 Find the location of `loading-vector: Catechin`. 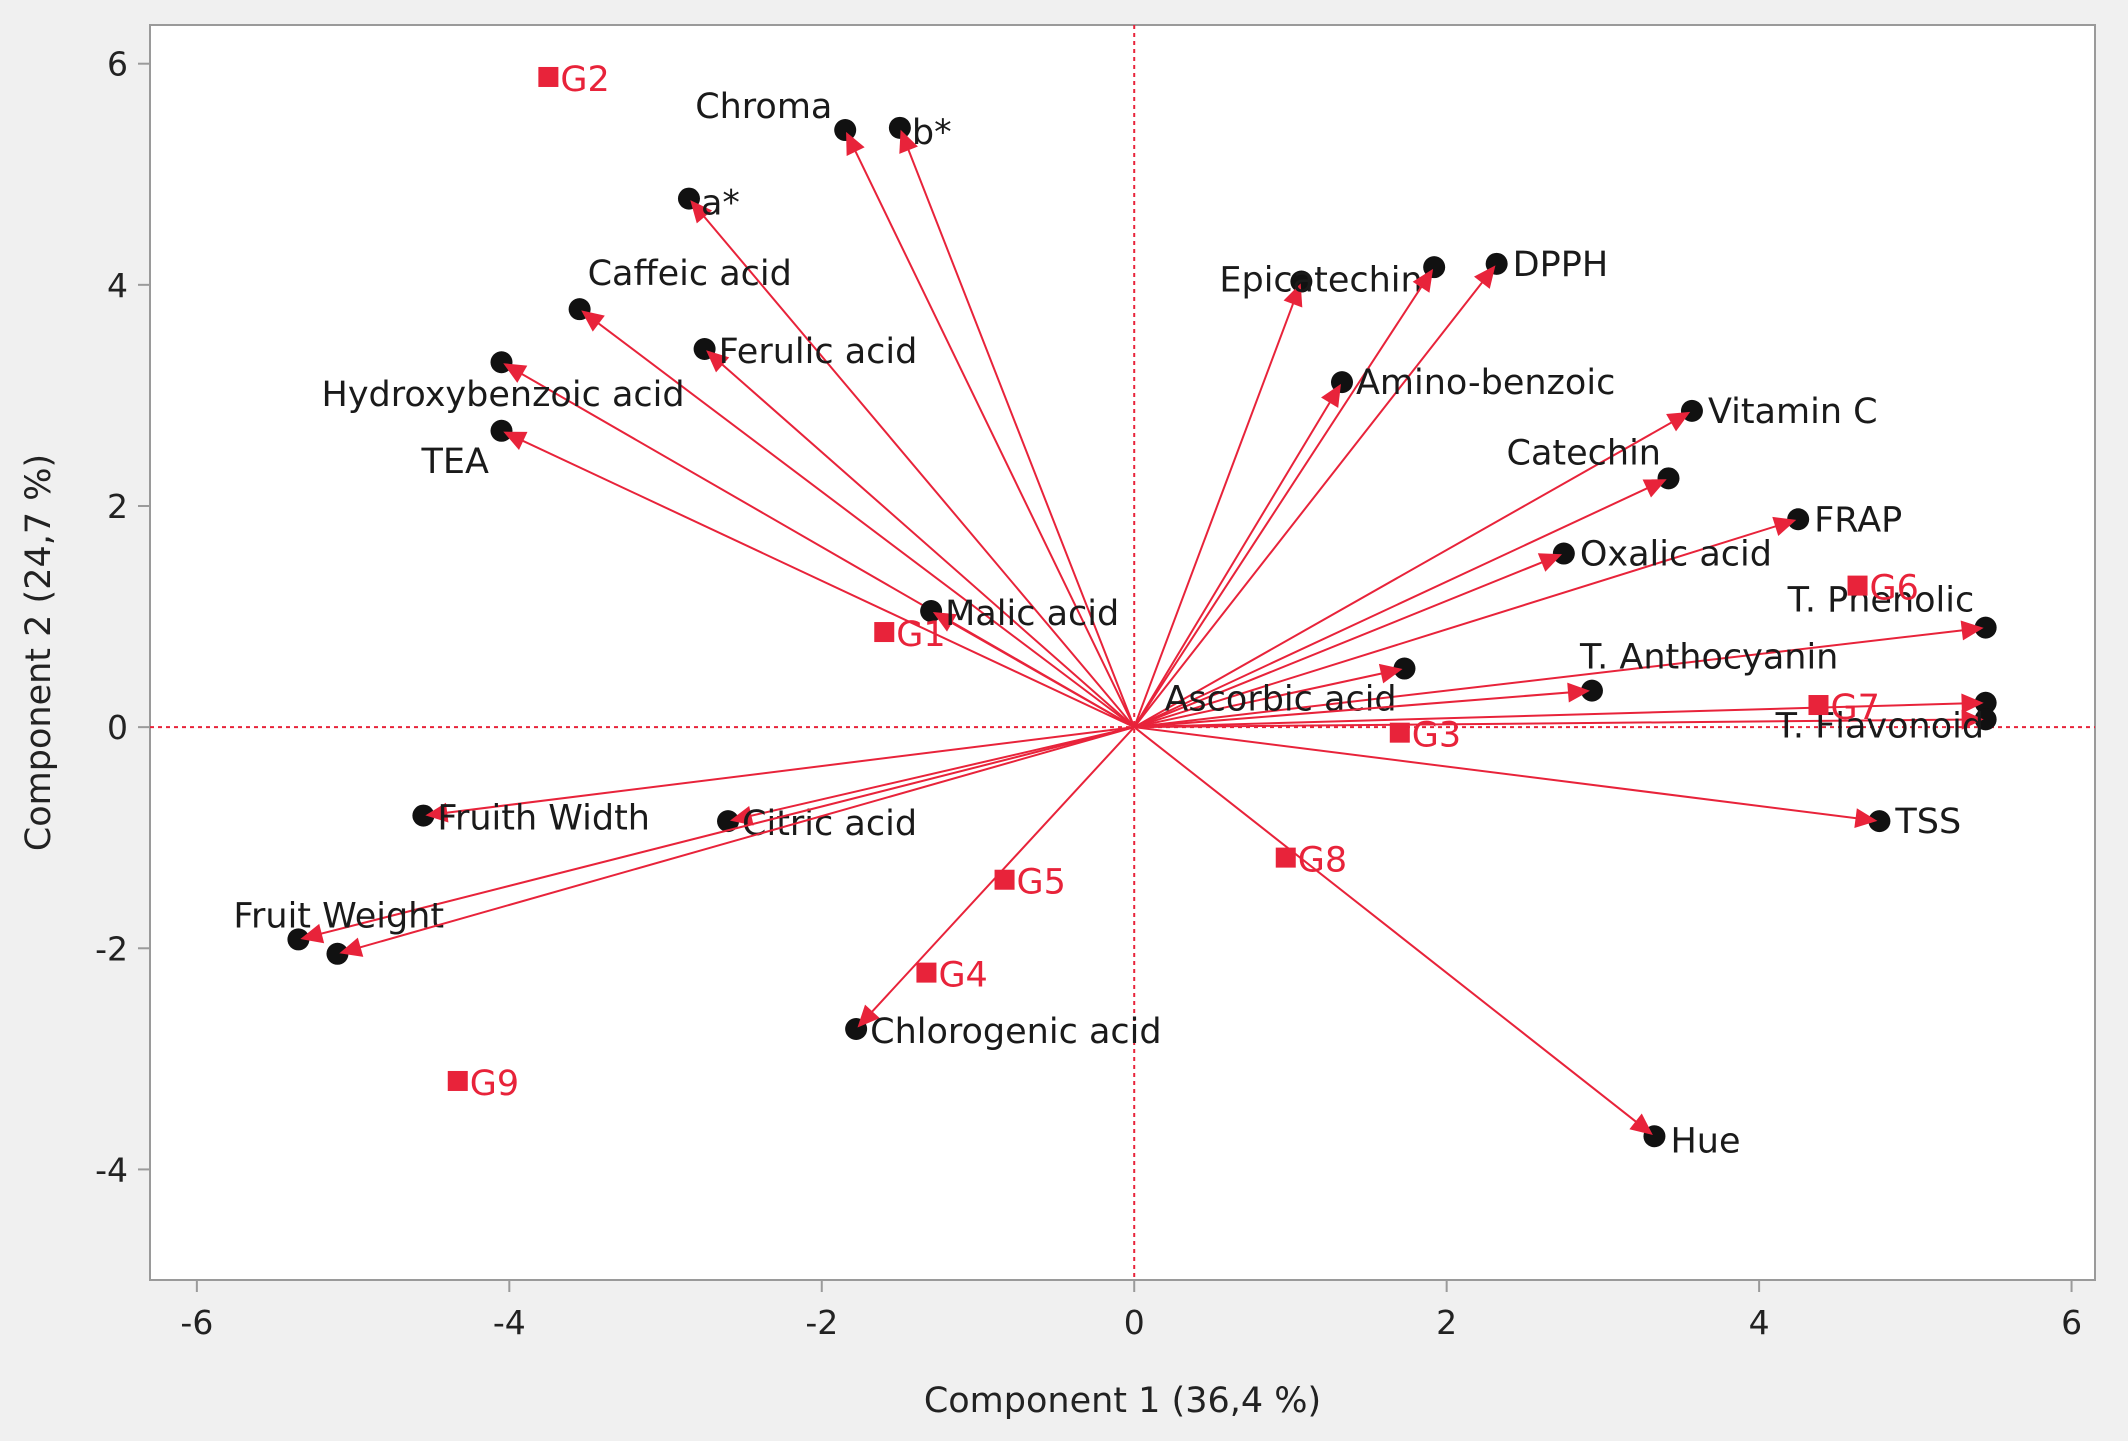

loading-vector: Catechin is located at coordinates (1406, 581).